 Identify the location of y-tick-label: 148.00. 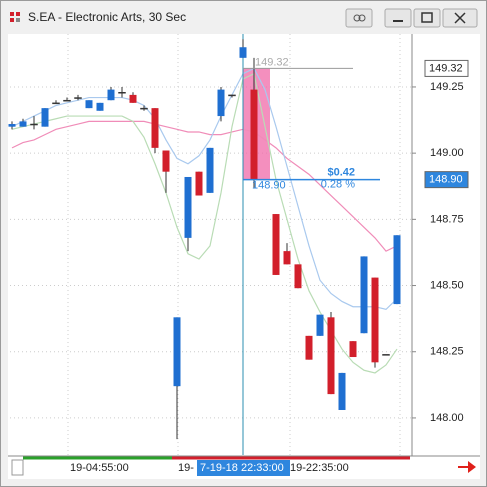
(447, 418).